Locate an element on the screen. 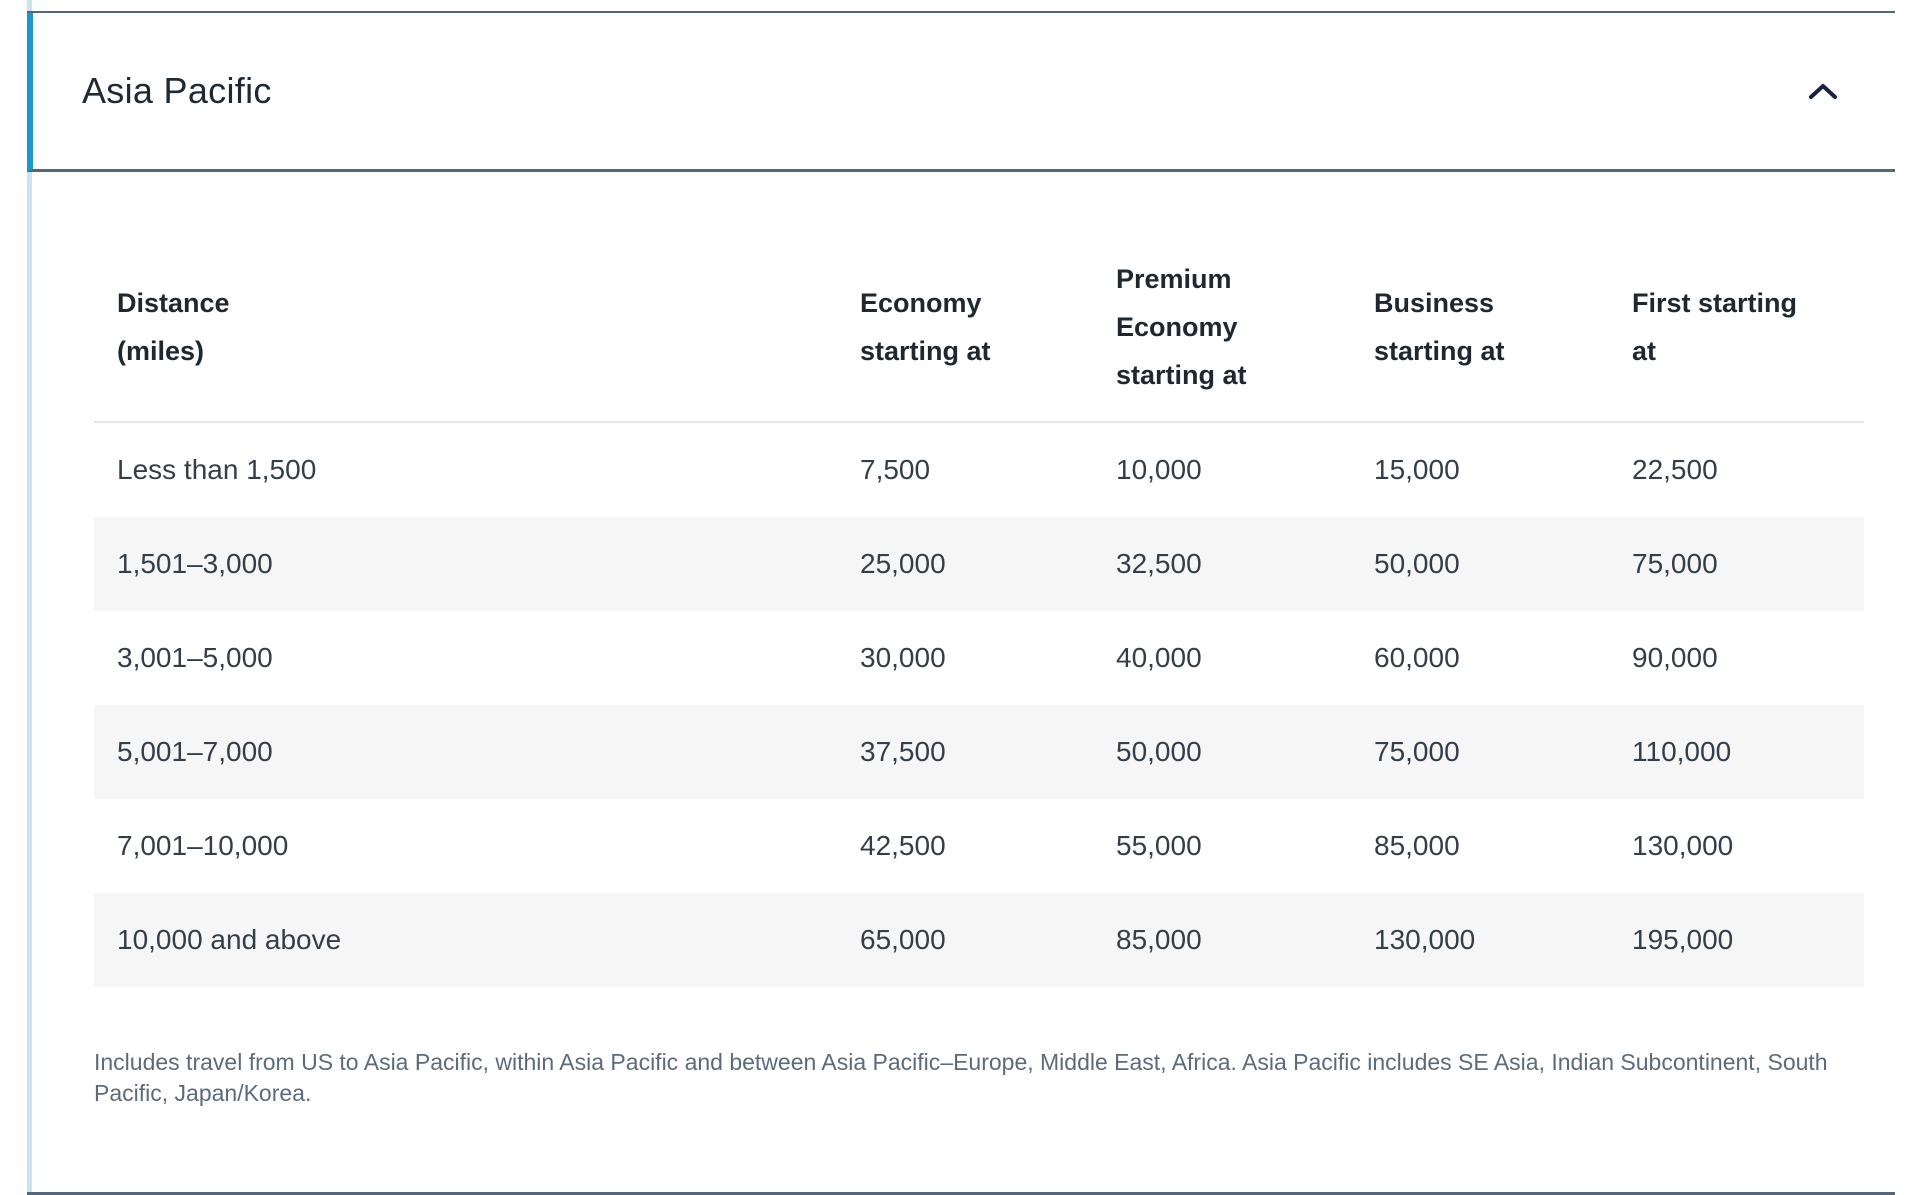 The width and height of the screenshot is (1920, 1195). column-header-premium-economy: Premium Economy starting at is located at coordinates (1221, 327).